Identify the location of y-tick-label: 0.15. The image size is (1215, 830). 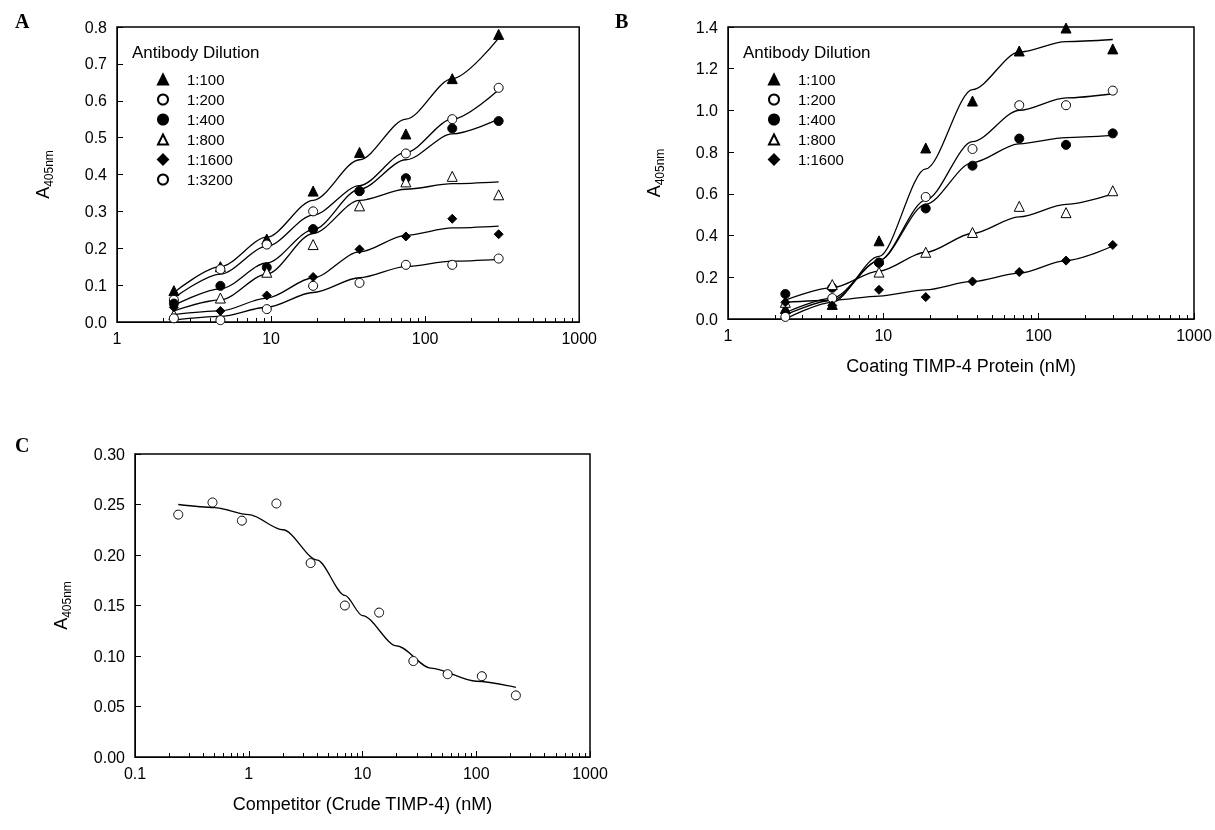
(109, 605).